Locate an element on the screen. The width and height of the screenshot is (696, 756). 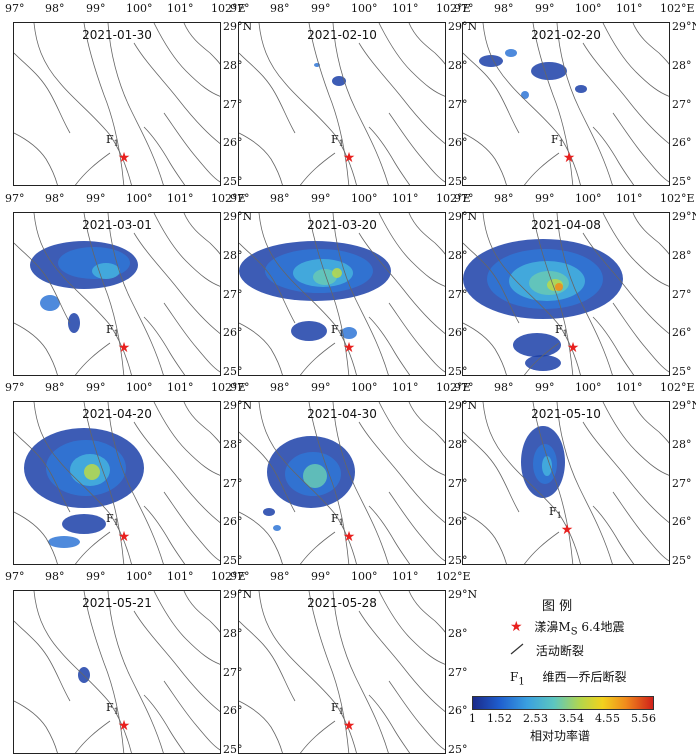
legend-quake-row: ★ 漾濞MS 6.4地震 is located at coordinates (567, 627).